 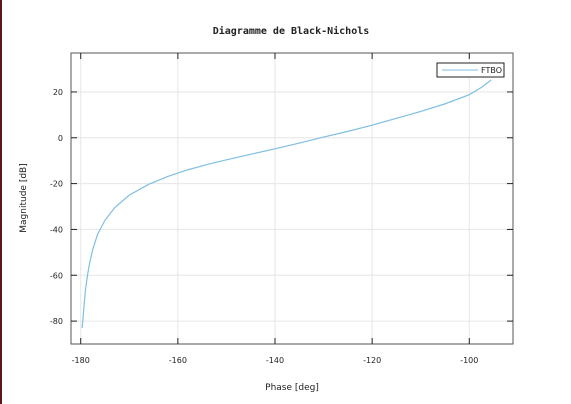 I want to click on x-tick-label: -100, so click(x=469, y=360).